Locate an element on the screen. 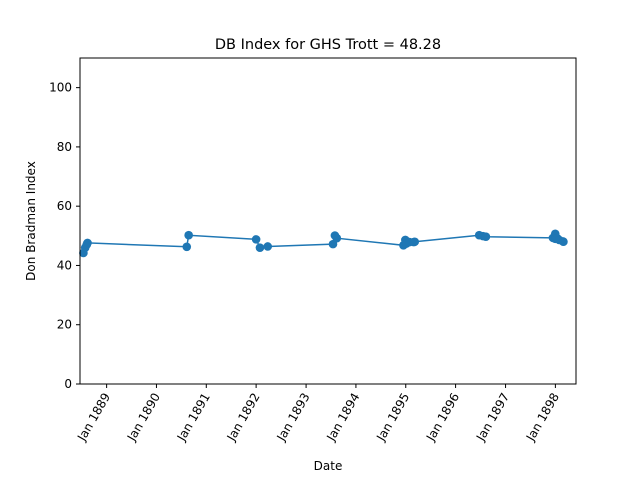 Image resolution: width=640 pixels, height=480 pixels. x-tick-label: Jan 1896 is located at coordinates (442, 418).